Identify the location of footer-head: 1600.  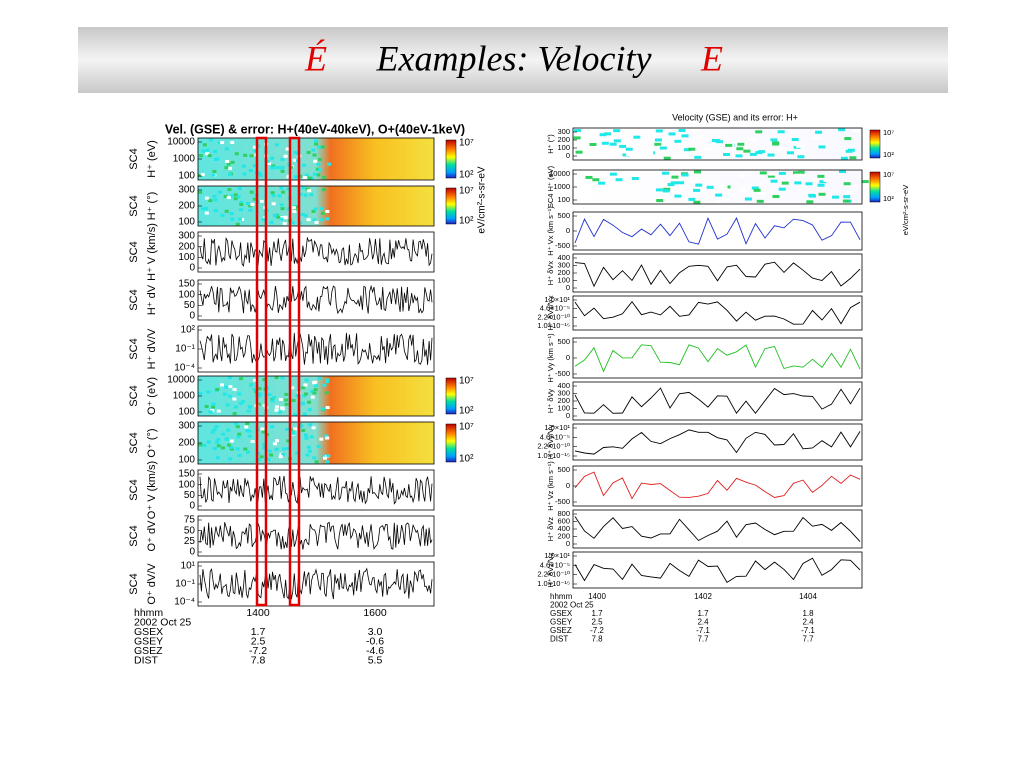
(375, 613).